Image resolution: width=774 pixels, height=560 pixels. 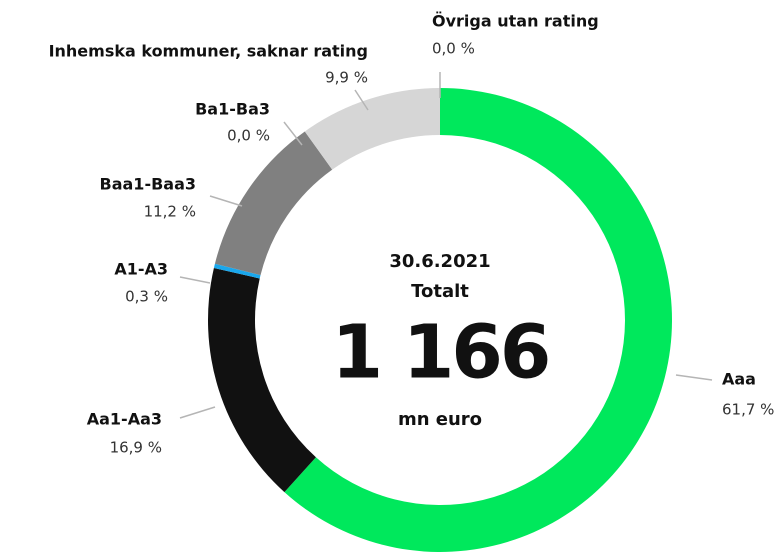 I want to click on value-label: 16,9 %, so click(x=136, y=448).